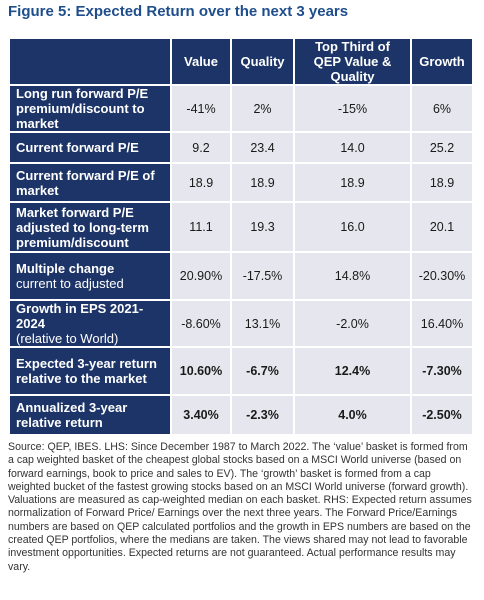 Image resolution: width=484 pixels, height=600 pixels. I want to click on value-cell: -2.50%, so click(442, 415).